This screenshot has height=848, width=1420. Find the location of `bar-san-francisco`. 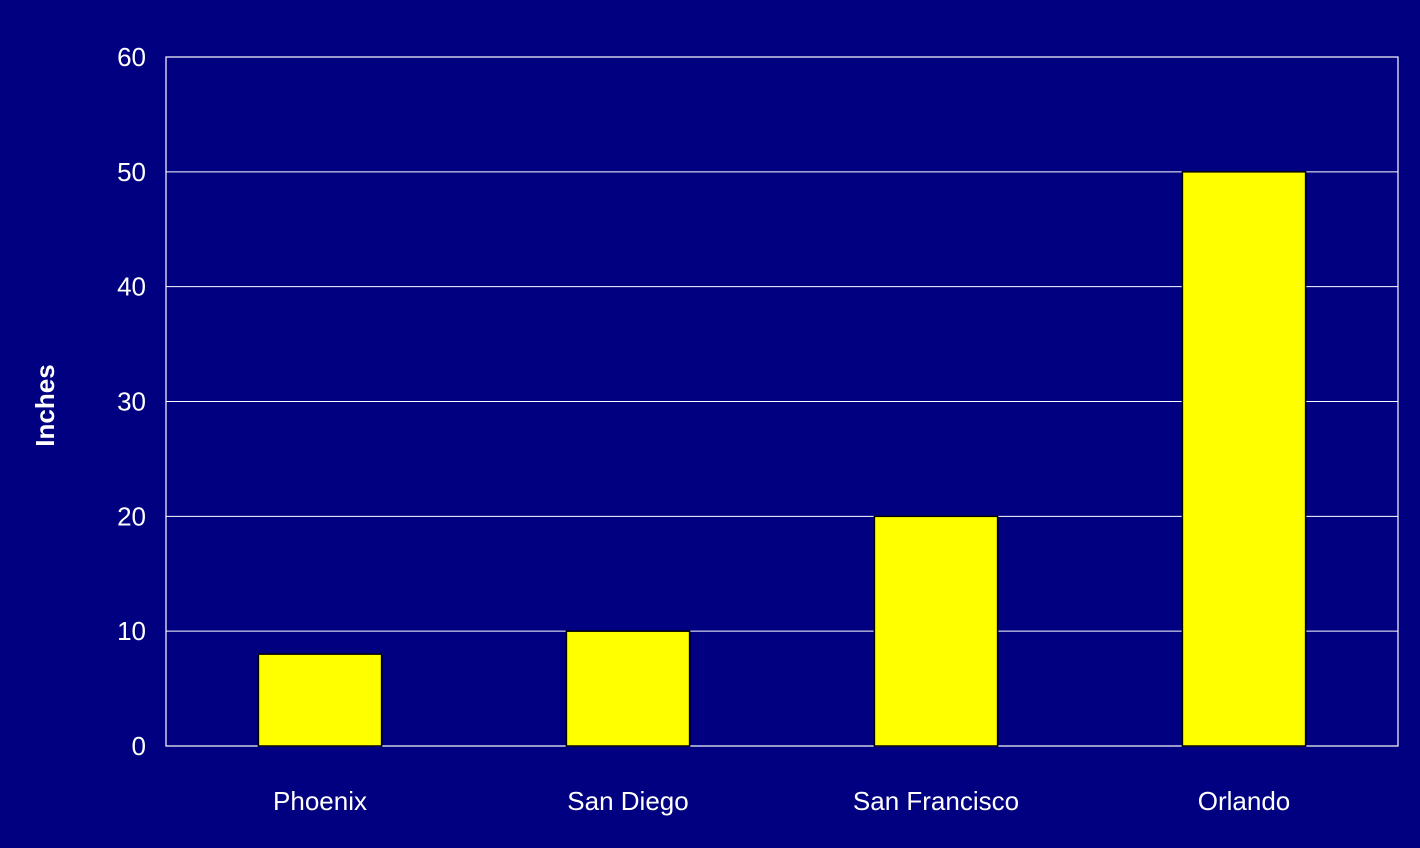

bar-san-francisco is located at coordinates (936, 631).